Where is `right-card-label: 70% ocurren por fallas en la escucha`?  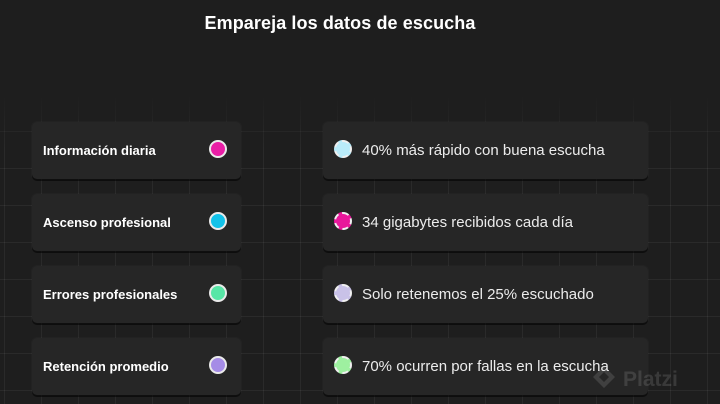 right-card-label: 70% ocurren por fallas en la escucha is located at coordinates (485, 366).